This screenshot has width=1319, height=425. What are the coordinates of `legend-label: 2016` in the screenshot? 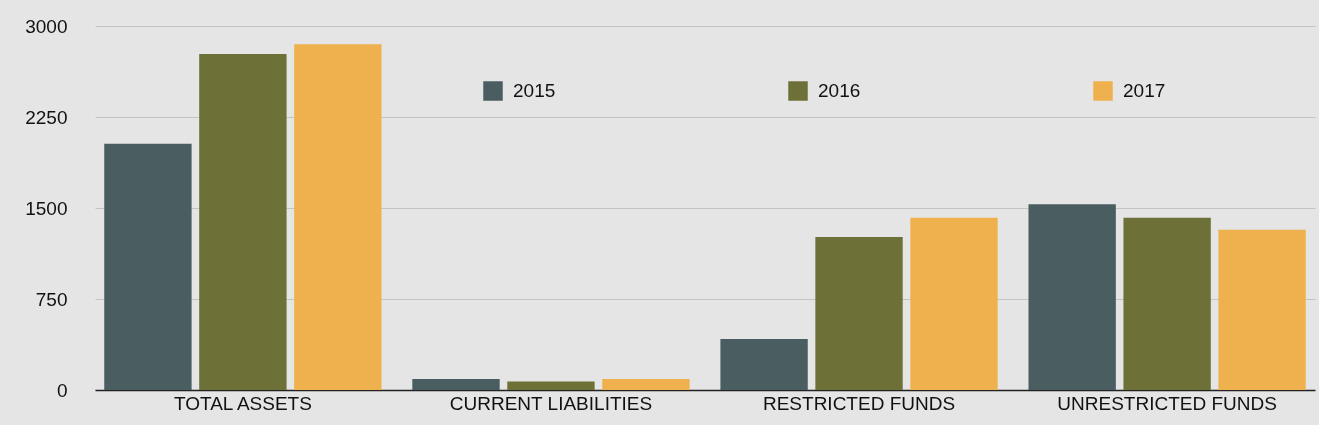 It's located at (839, 90).